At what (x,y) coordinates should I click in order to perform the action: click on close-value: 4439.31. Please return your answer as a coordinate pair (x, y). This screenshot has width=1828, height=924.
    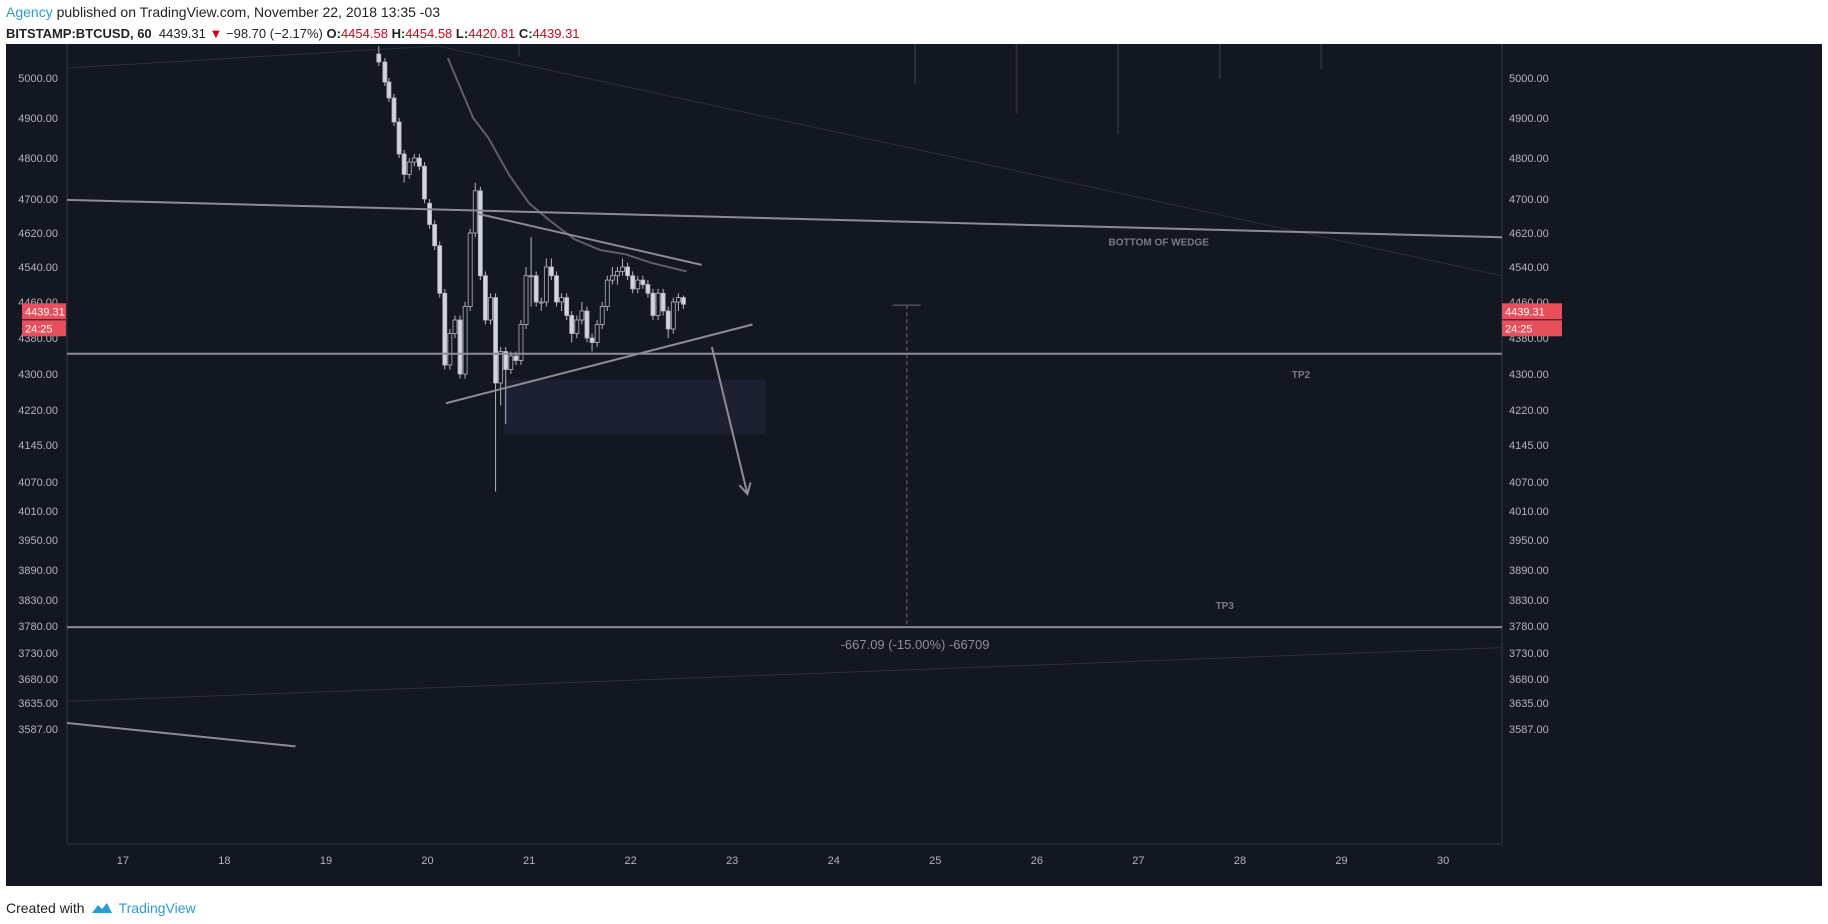
    Looking at the image, I should click on (556, 33).